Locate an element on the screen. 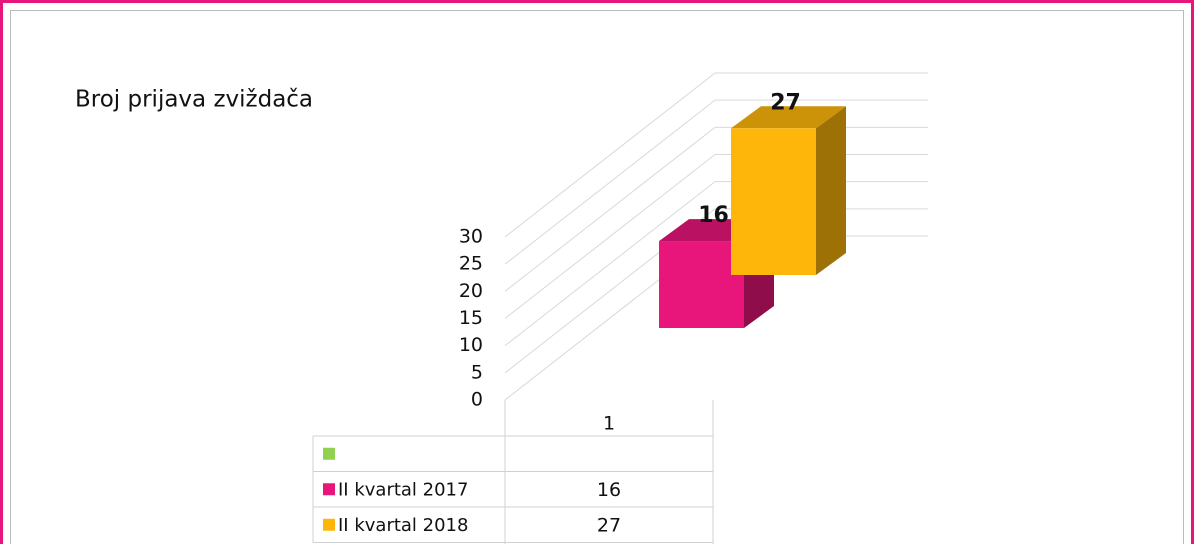 Image resolution: width=1194 pixels, height=544 pixels. legend-label: II kvartal 2017 is located at coordinates (403, 489).